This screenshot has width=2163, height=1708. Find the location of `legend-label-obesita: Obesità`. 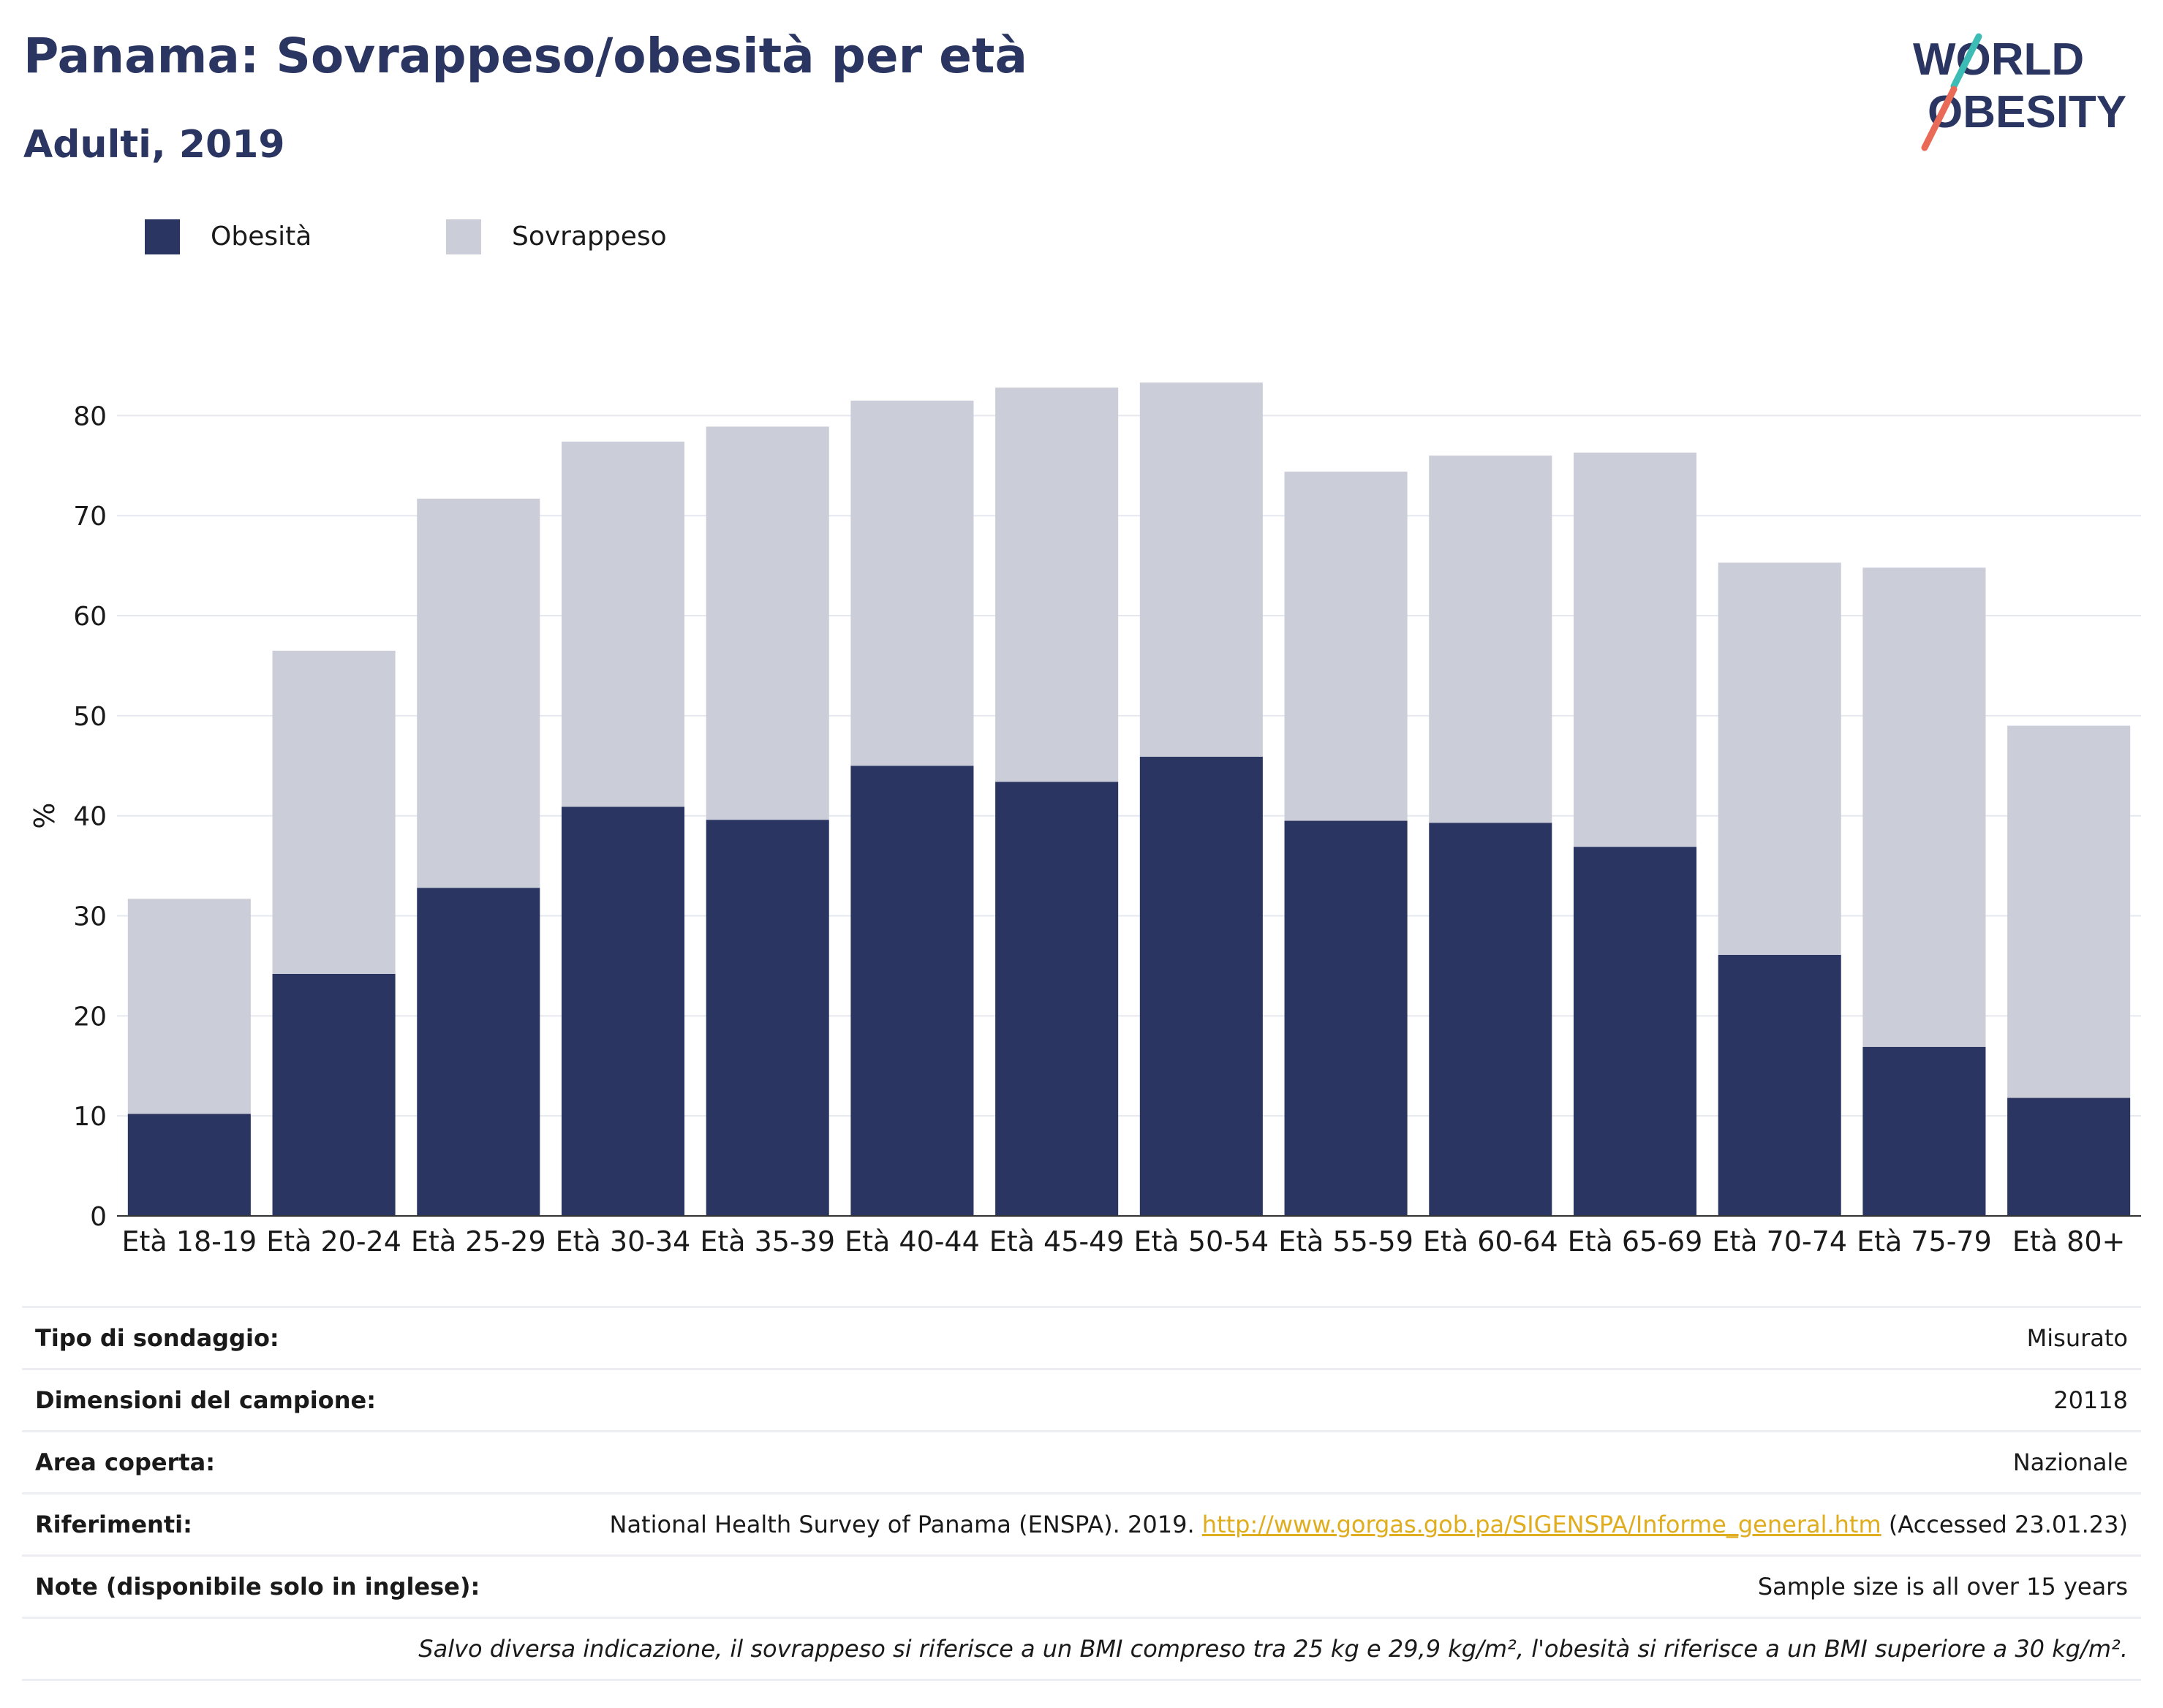

legend-label-obesita: Obesità is located at coordinates (261, 237).